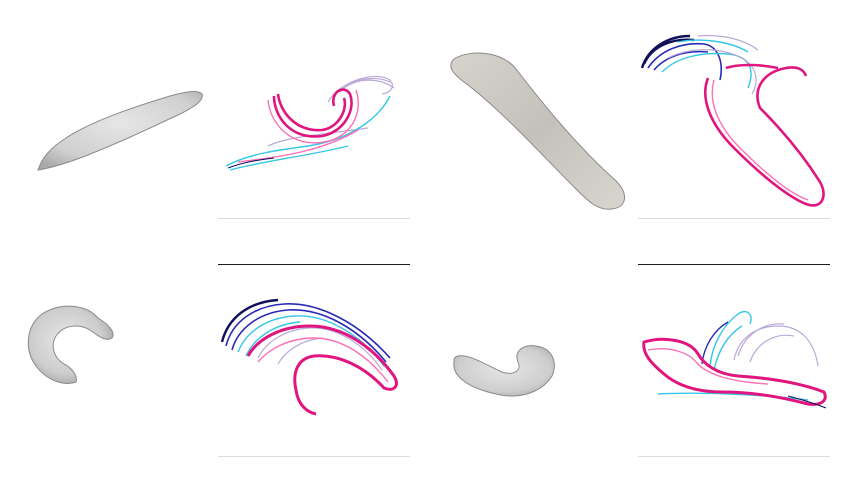 The height and width of the screenshot is (480, 853). Describe the element at coordinates (314, 456) in the screenshot. I see `divider-r2c2-bottom` at that location.